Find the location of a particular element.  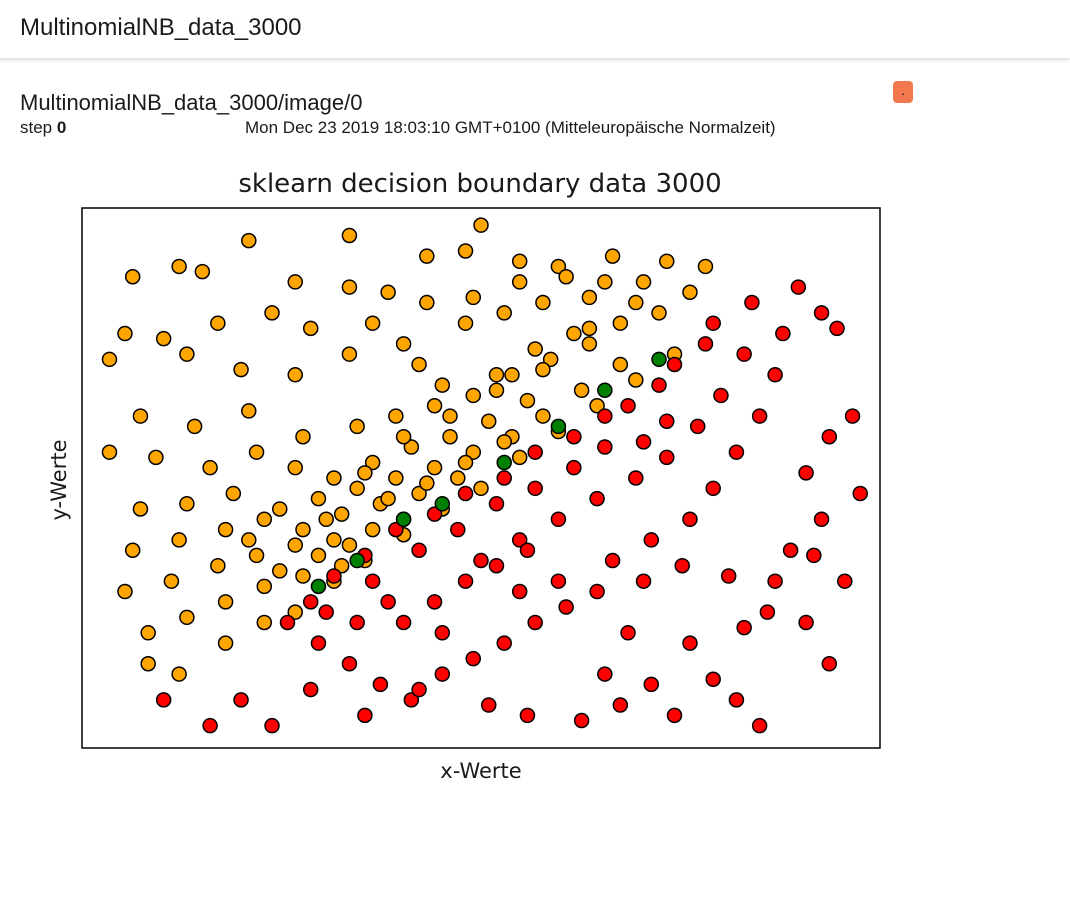

image-tag-title: MultinomialNB_data_3000/image/0 is located at coordinates (191, 102).